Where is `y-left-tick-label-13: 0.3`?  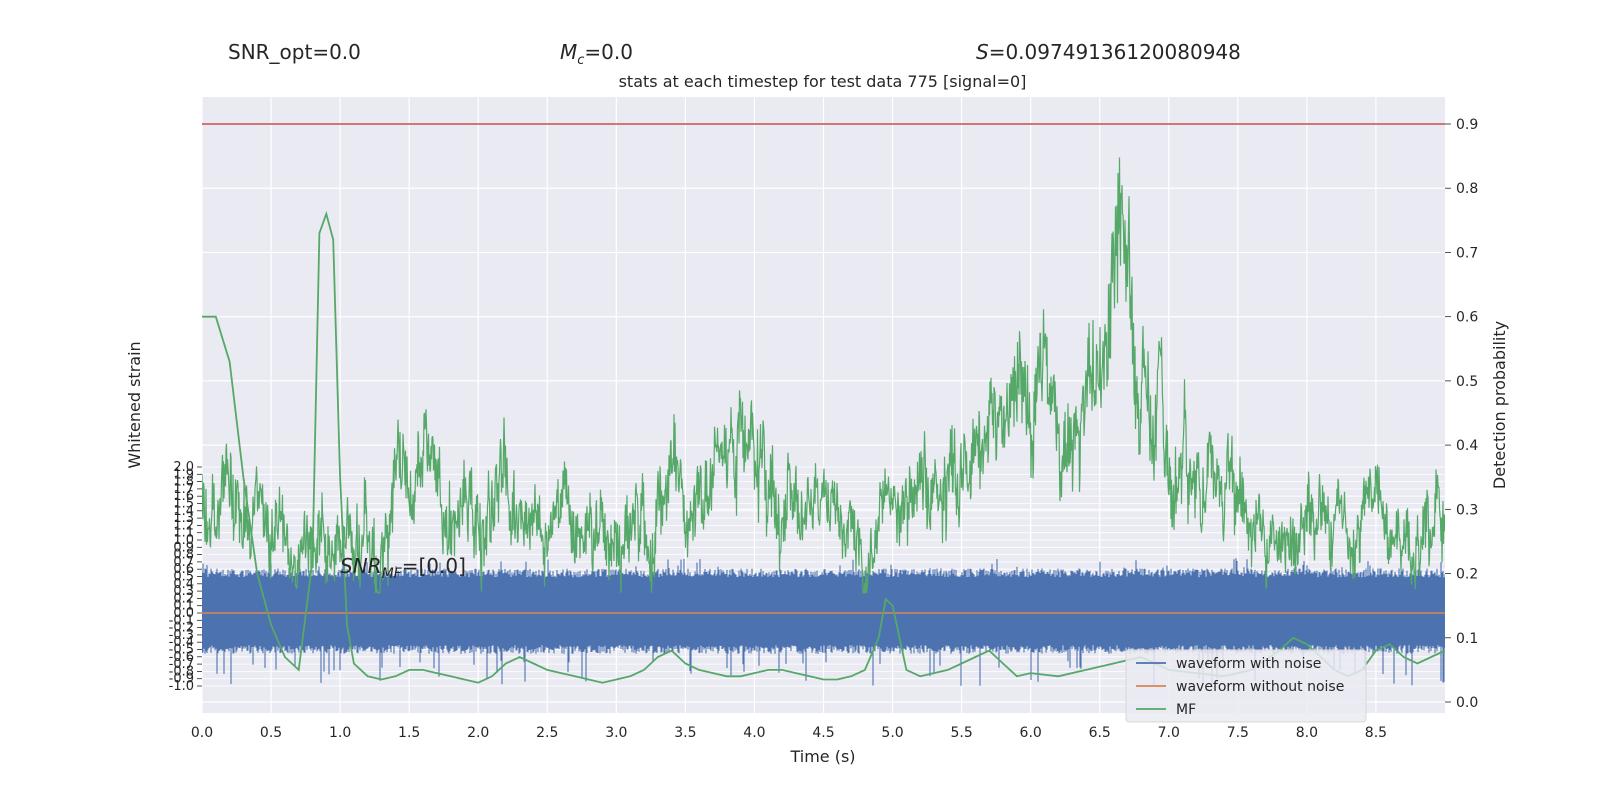
y-left-tick-label-13: 0.3 is located at coordinates (183, 591).